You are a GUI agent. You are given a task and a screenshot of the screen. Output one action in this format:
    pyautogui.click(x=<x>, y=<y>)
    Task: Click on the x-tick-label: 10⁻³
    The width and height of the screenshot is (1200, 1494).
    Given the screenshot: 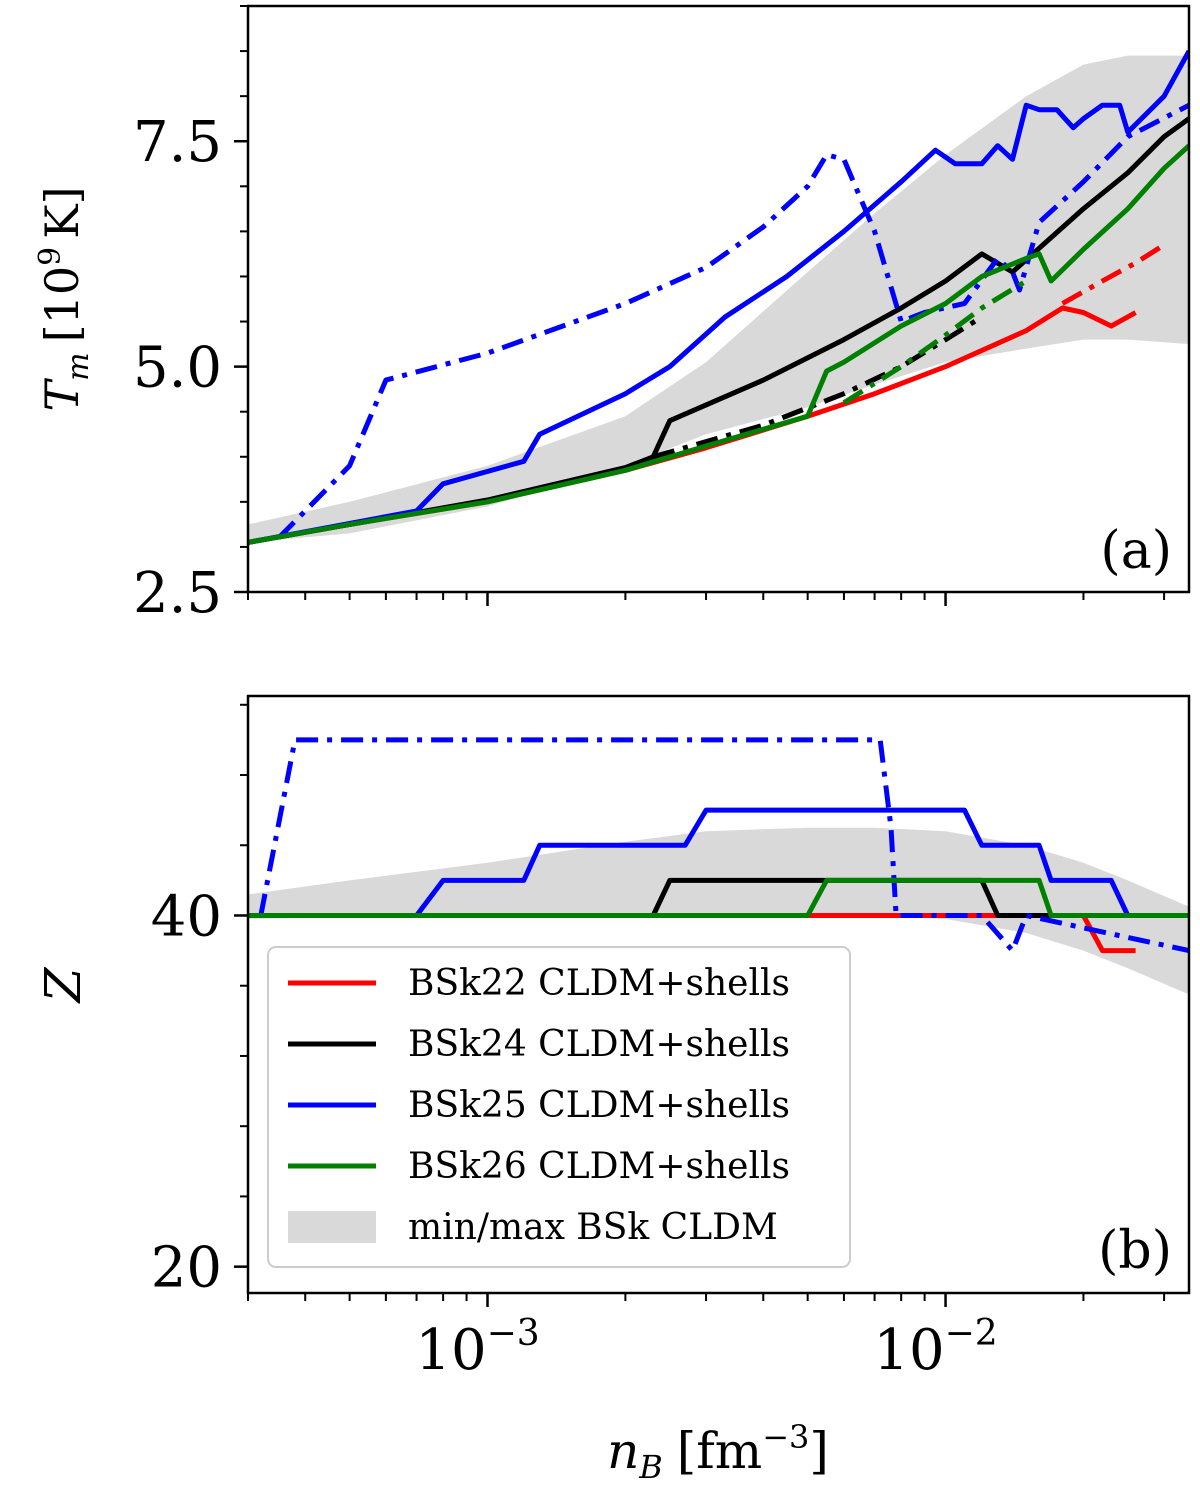 What is the action you would take?
    pyautogui.click(x=477, y=1348)
    